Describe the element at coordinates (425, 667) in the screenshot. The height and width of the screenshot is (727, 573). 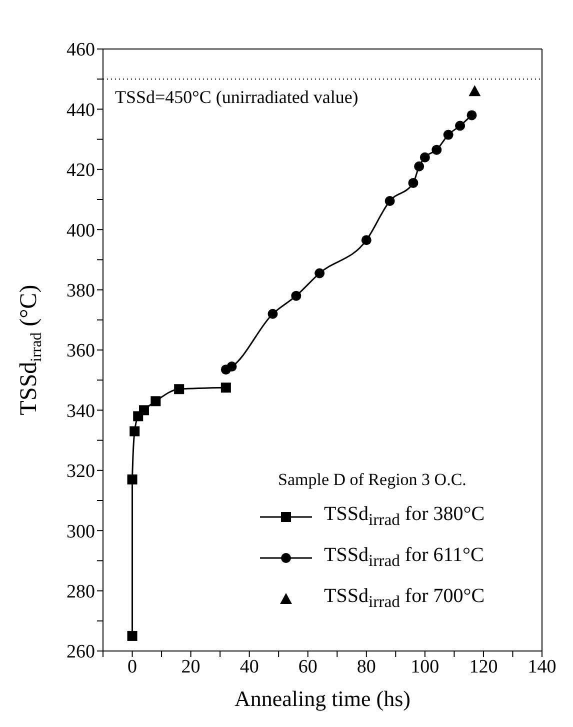
I see `x-tick-label: 100` at that location.